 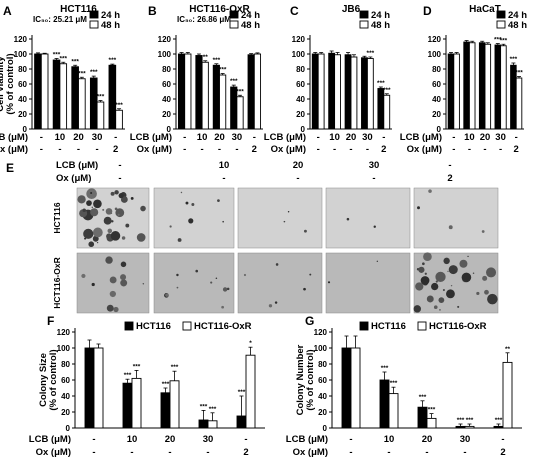 What do you see at coordinates (78, 9) in the screenshot?
I see `chart-title: HCT116` at bounding box center [78, 9].